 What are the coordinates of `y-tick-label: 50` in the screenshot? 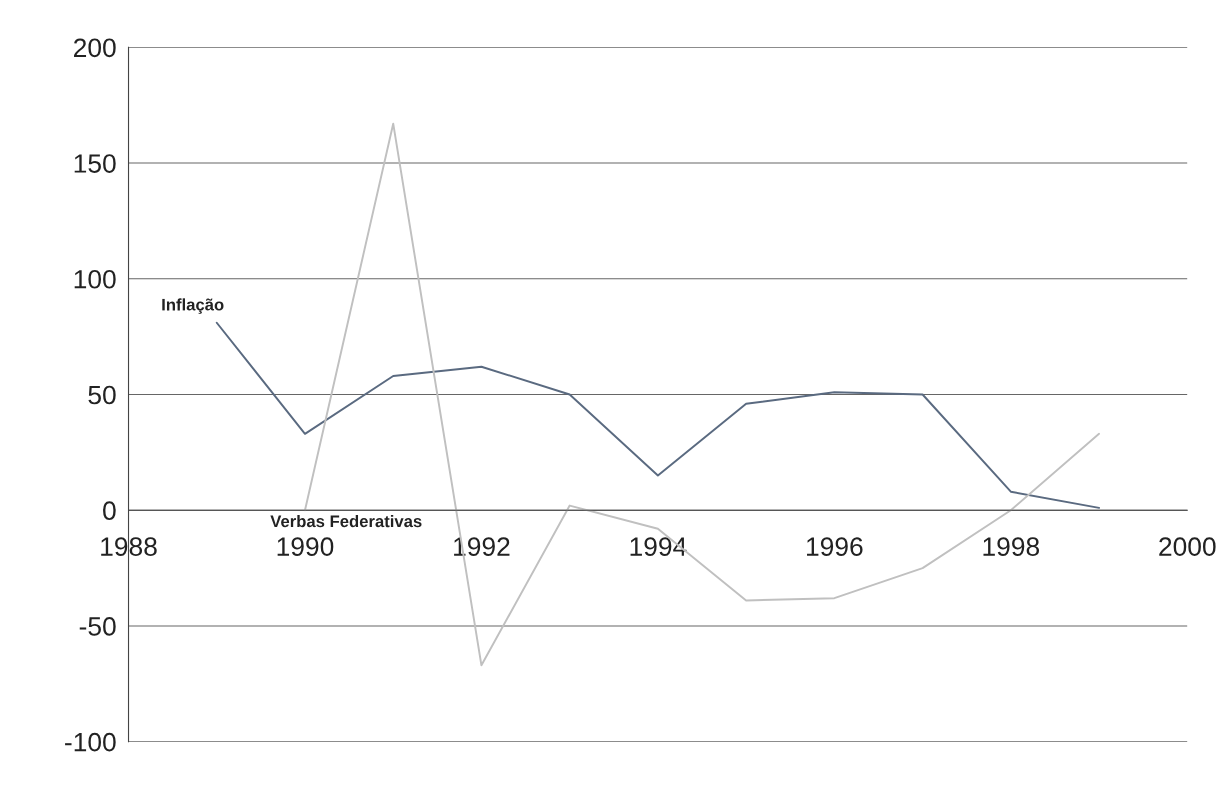 It's located at (102, 395).